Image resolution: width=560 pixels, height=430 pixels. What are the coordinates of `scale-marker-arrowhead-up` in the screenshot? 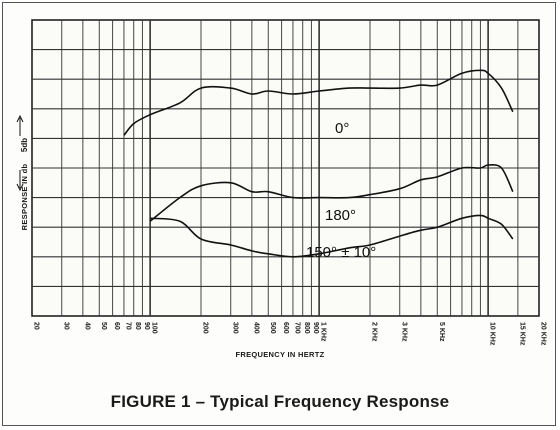 It's located at (20, 118).